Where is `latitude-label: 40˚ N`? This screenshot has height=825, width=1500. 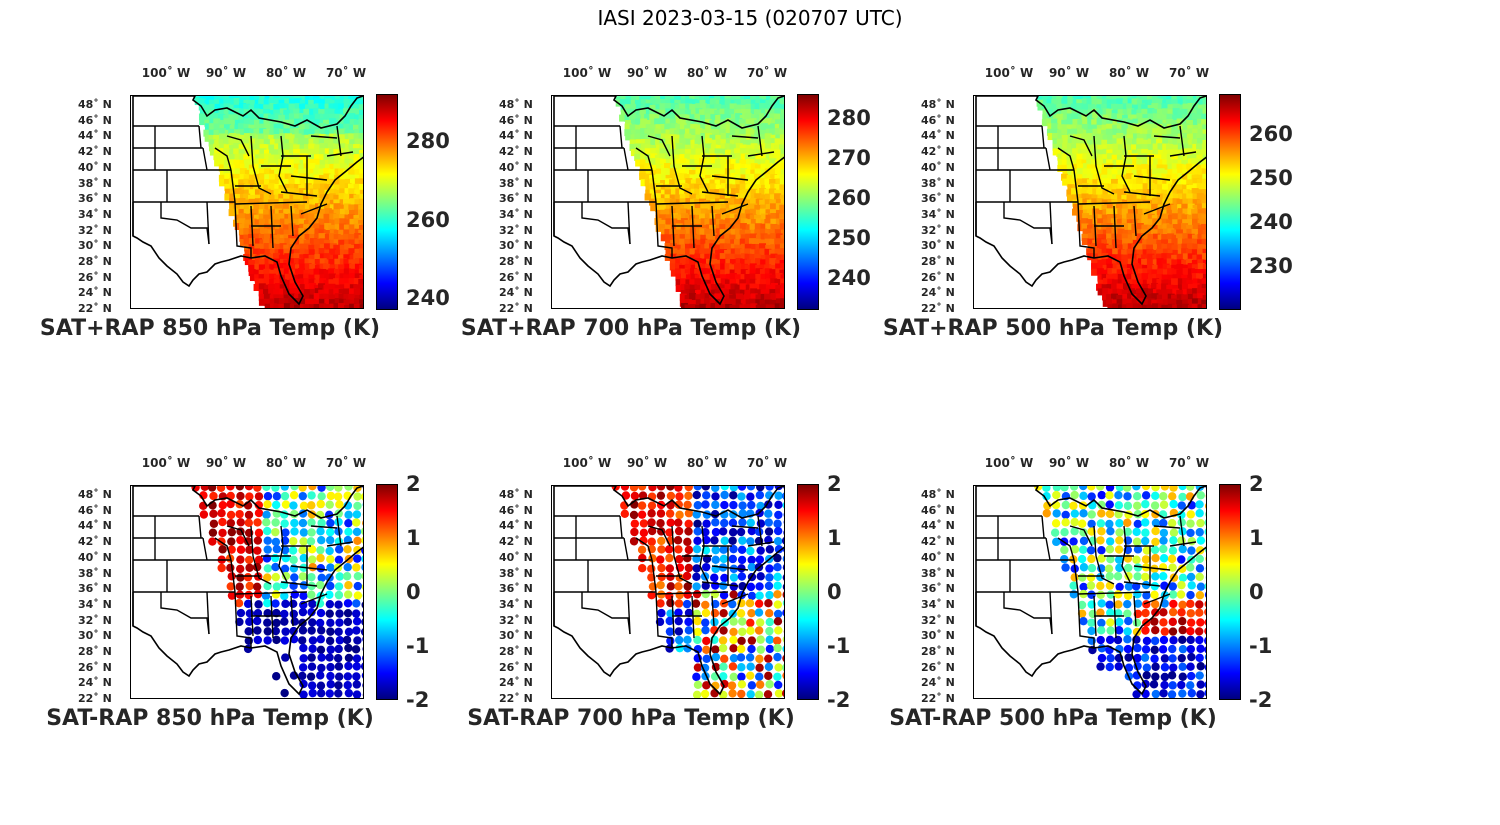
latitude-label: 40˚ N is located at coordinates (95, 557).